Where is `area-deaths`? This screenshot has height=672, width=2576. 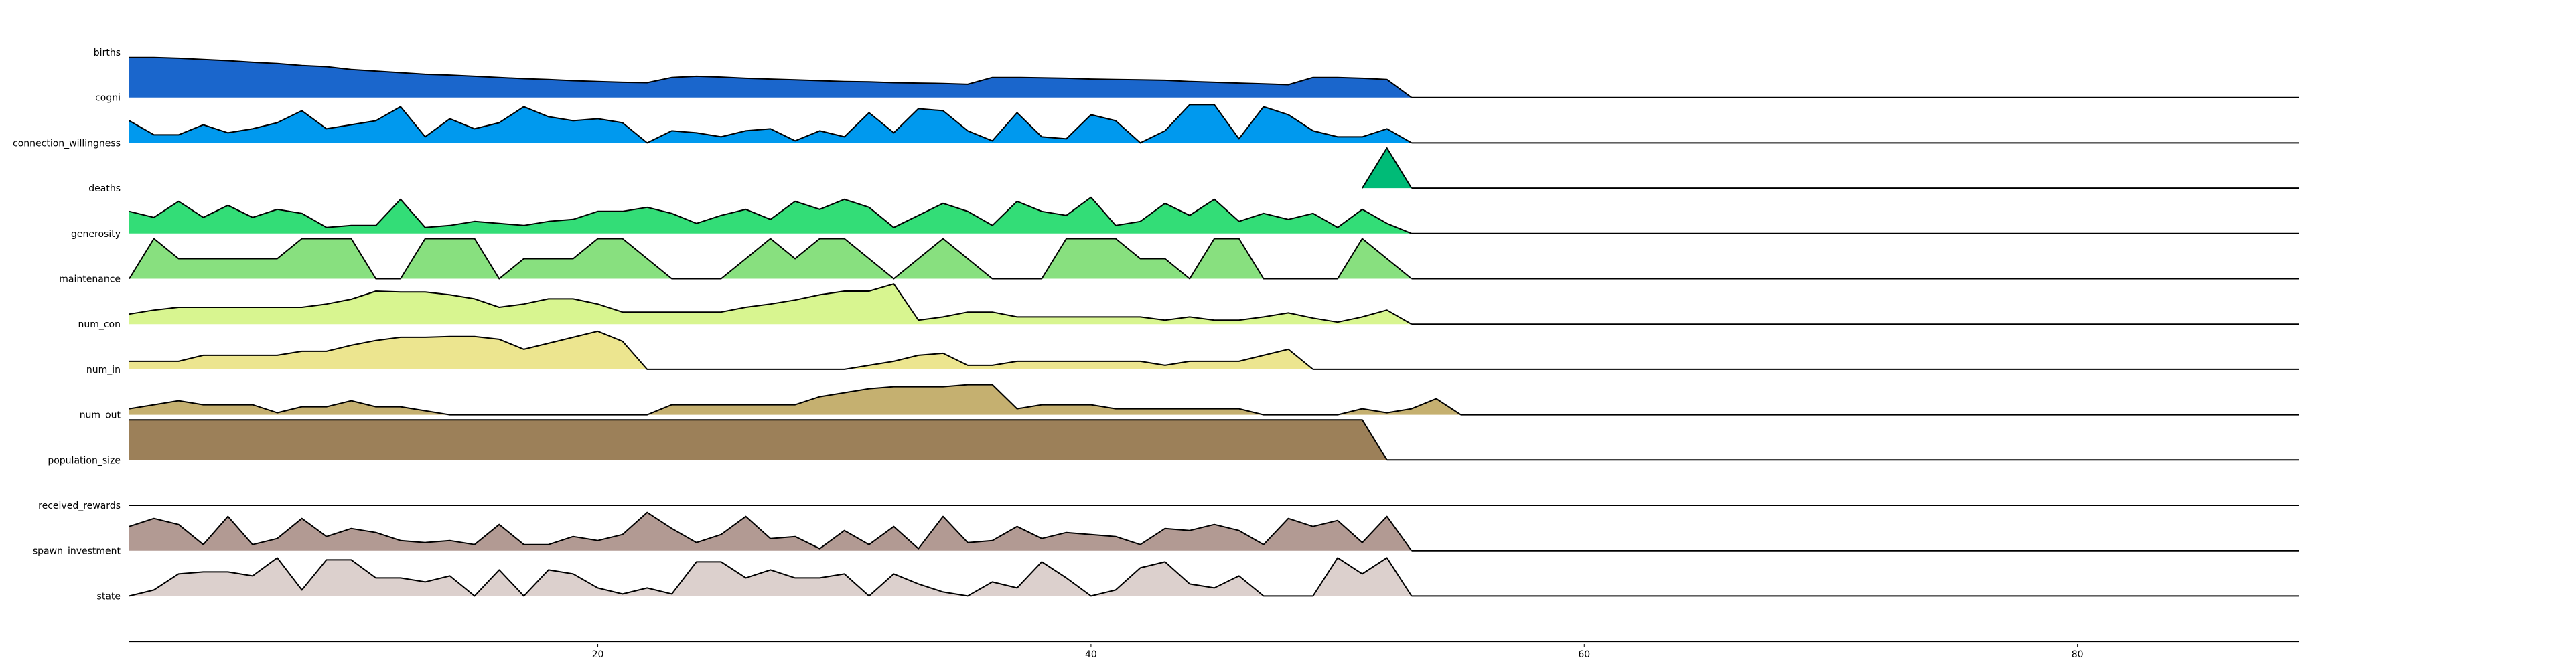 area-deaths is located at coordinates (770, 215).